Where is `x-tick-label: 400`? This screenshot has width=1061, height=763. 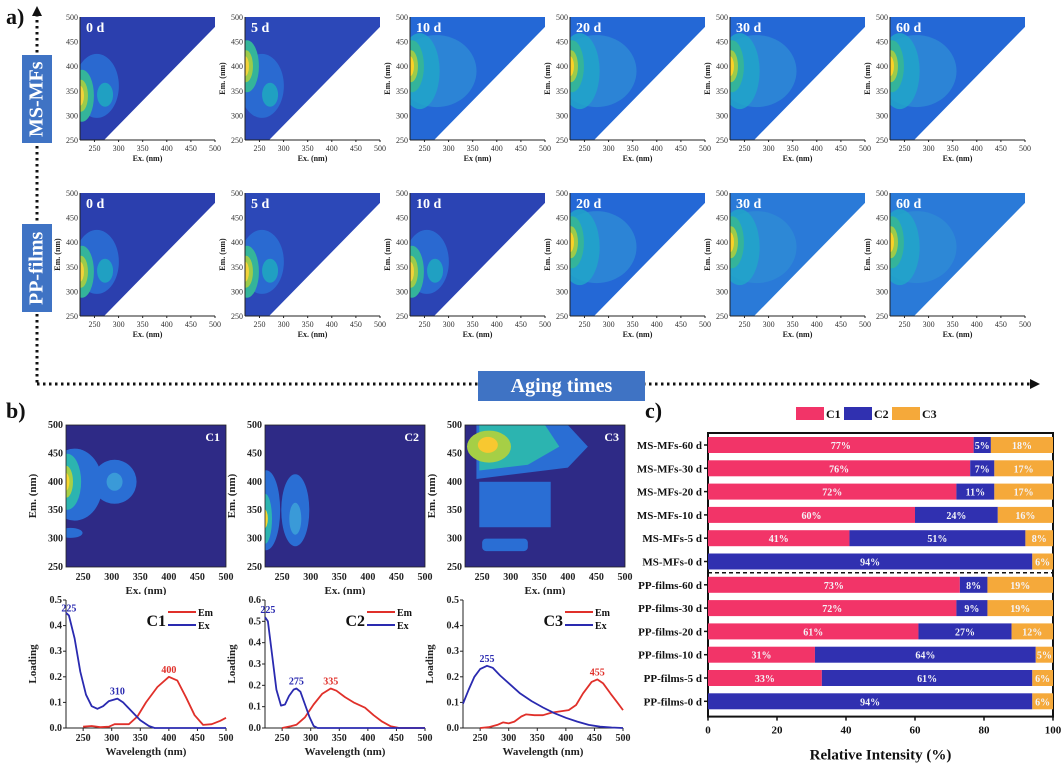 x-tick-label: 400 is located at coordinates (817, 148).